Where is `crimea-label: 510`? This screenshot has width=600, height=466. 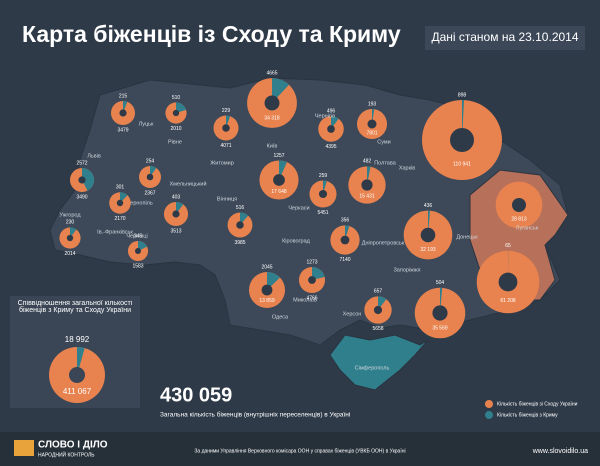
crimea-label: 510 is located at coordinates (176, 98).